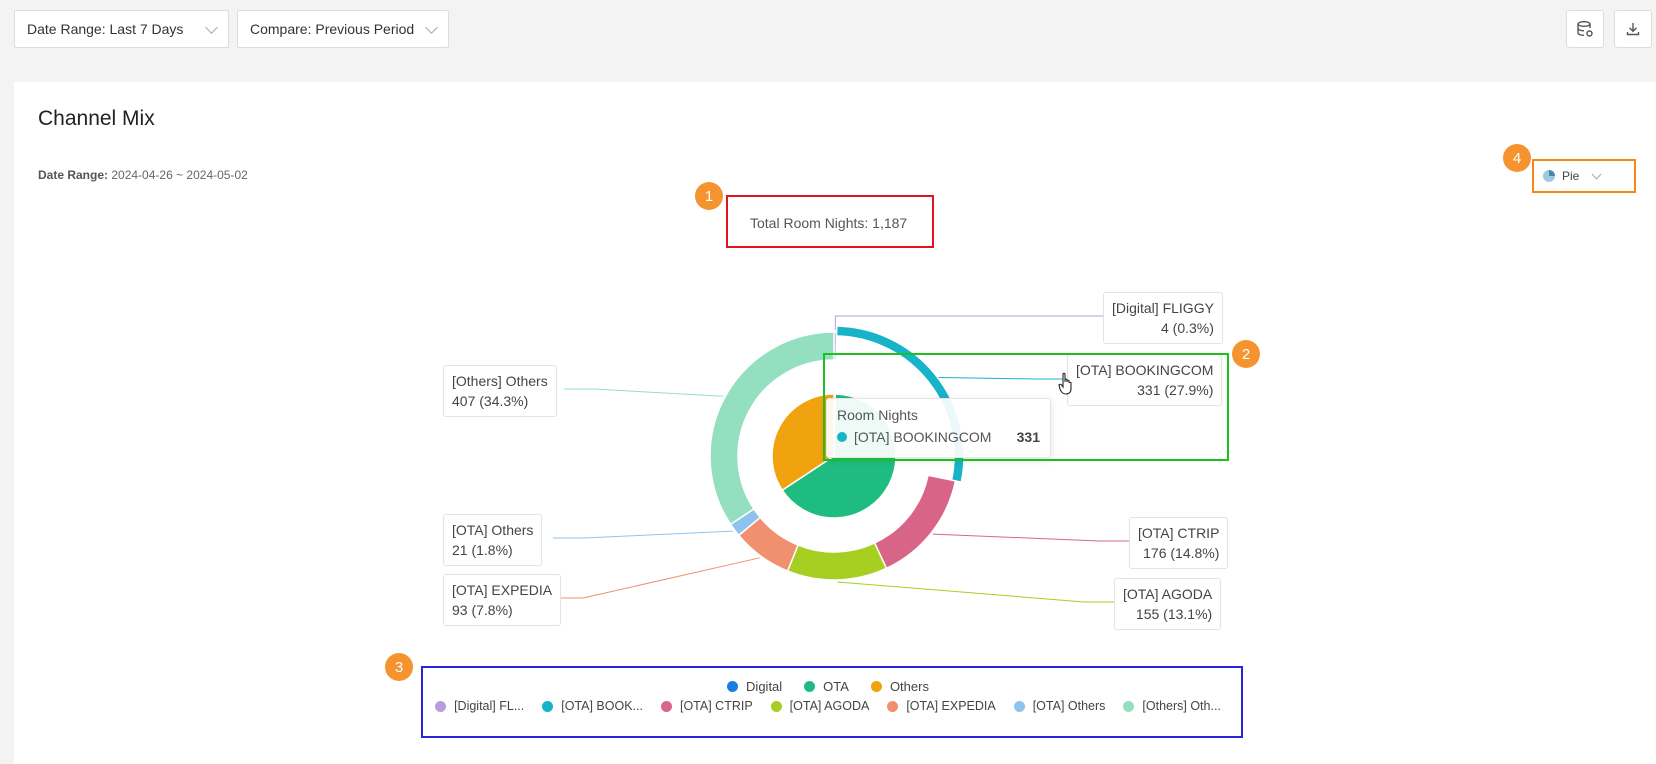 The width and height of the screenshot is (1656, 764). Describe the element at coordinates (656, 578) in the screenshot. I see `leader-line-ota-expedia` at that location.